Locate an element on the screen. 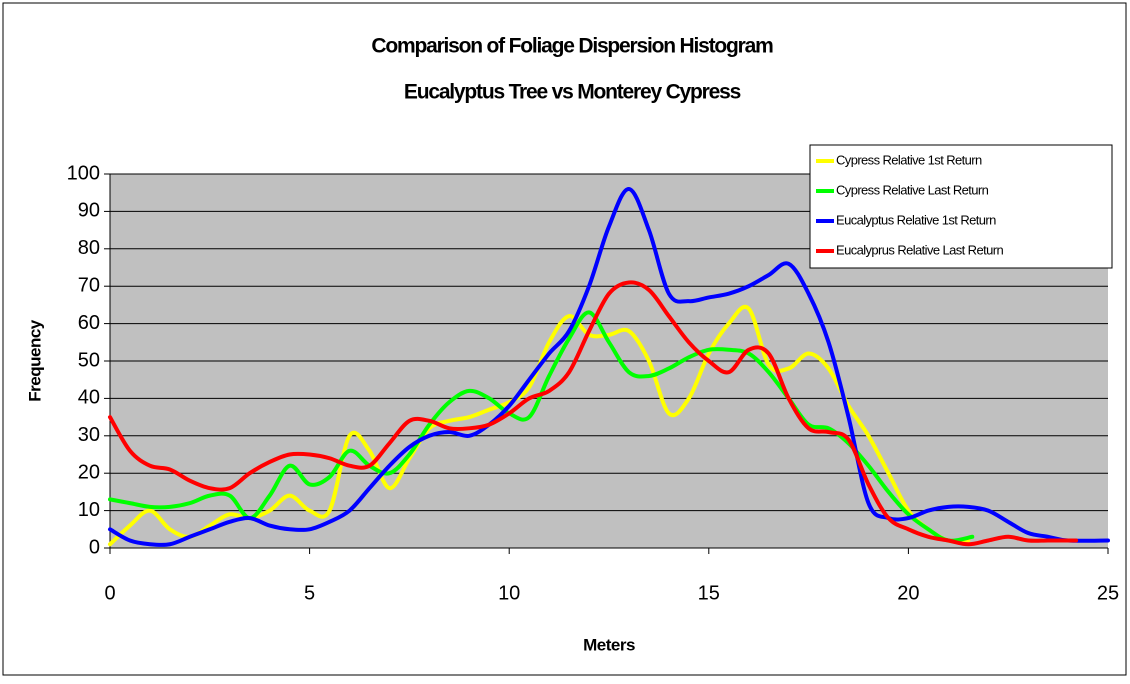 The height and width of the screenshot is (684, 1130). legend-label: Cypress Relative 1st Return is located at coordinates (909, 159).